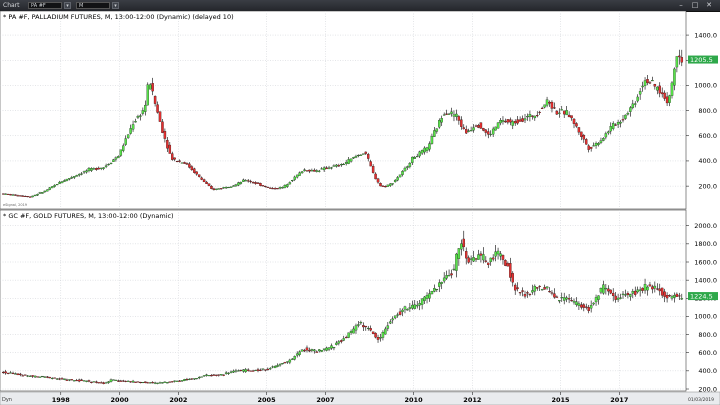 The image size is (720, 405). Describe the element at coordinates (472, 400) in the screenshot. I see `x-tick-label: 2012` at that location.